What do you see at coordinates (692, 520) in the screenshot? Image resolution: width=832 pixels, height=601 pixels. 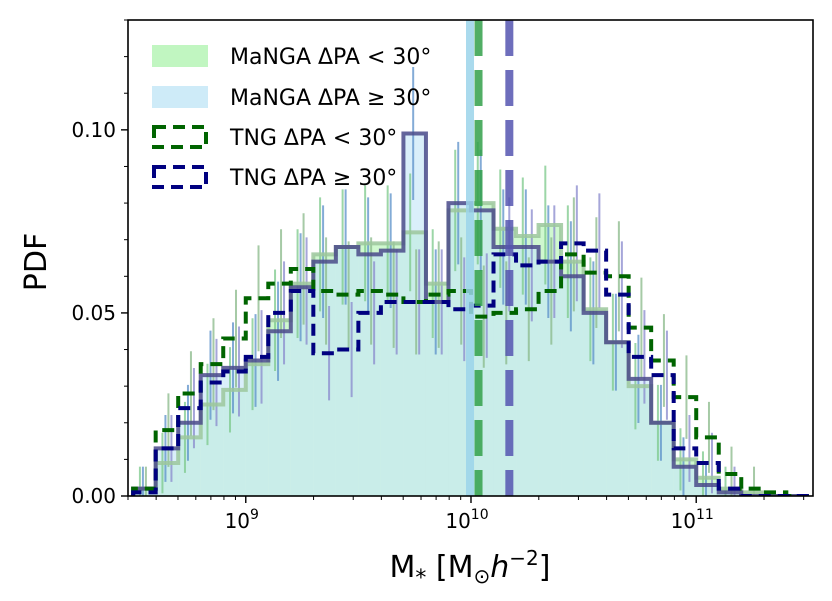 I see `x-tick-label-2: 1011` at bounding box center [692, 520].